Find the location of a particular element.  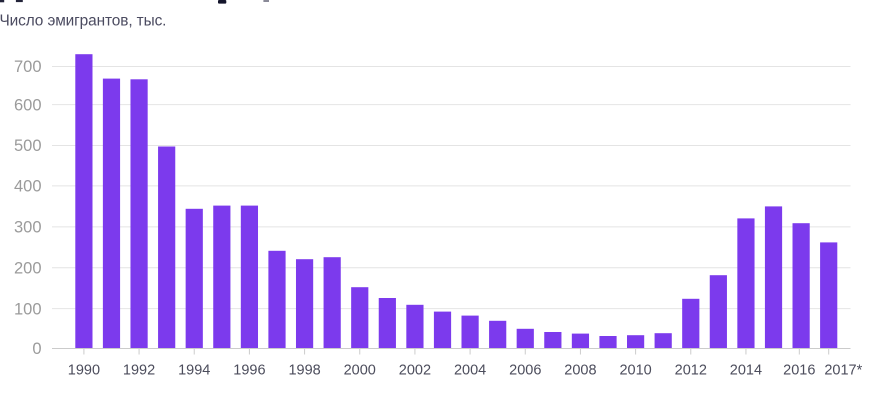

svg-text: 300 is located at coordinates (28, 228).